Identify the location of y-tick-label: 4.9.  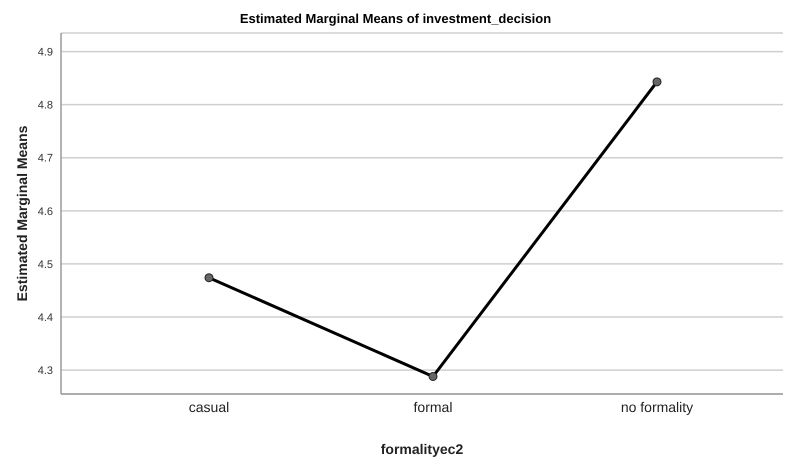
(45, 52).